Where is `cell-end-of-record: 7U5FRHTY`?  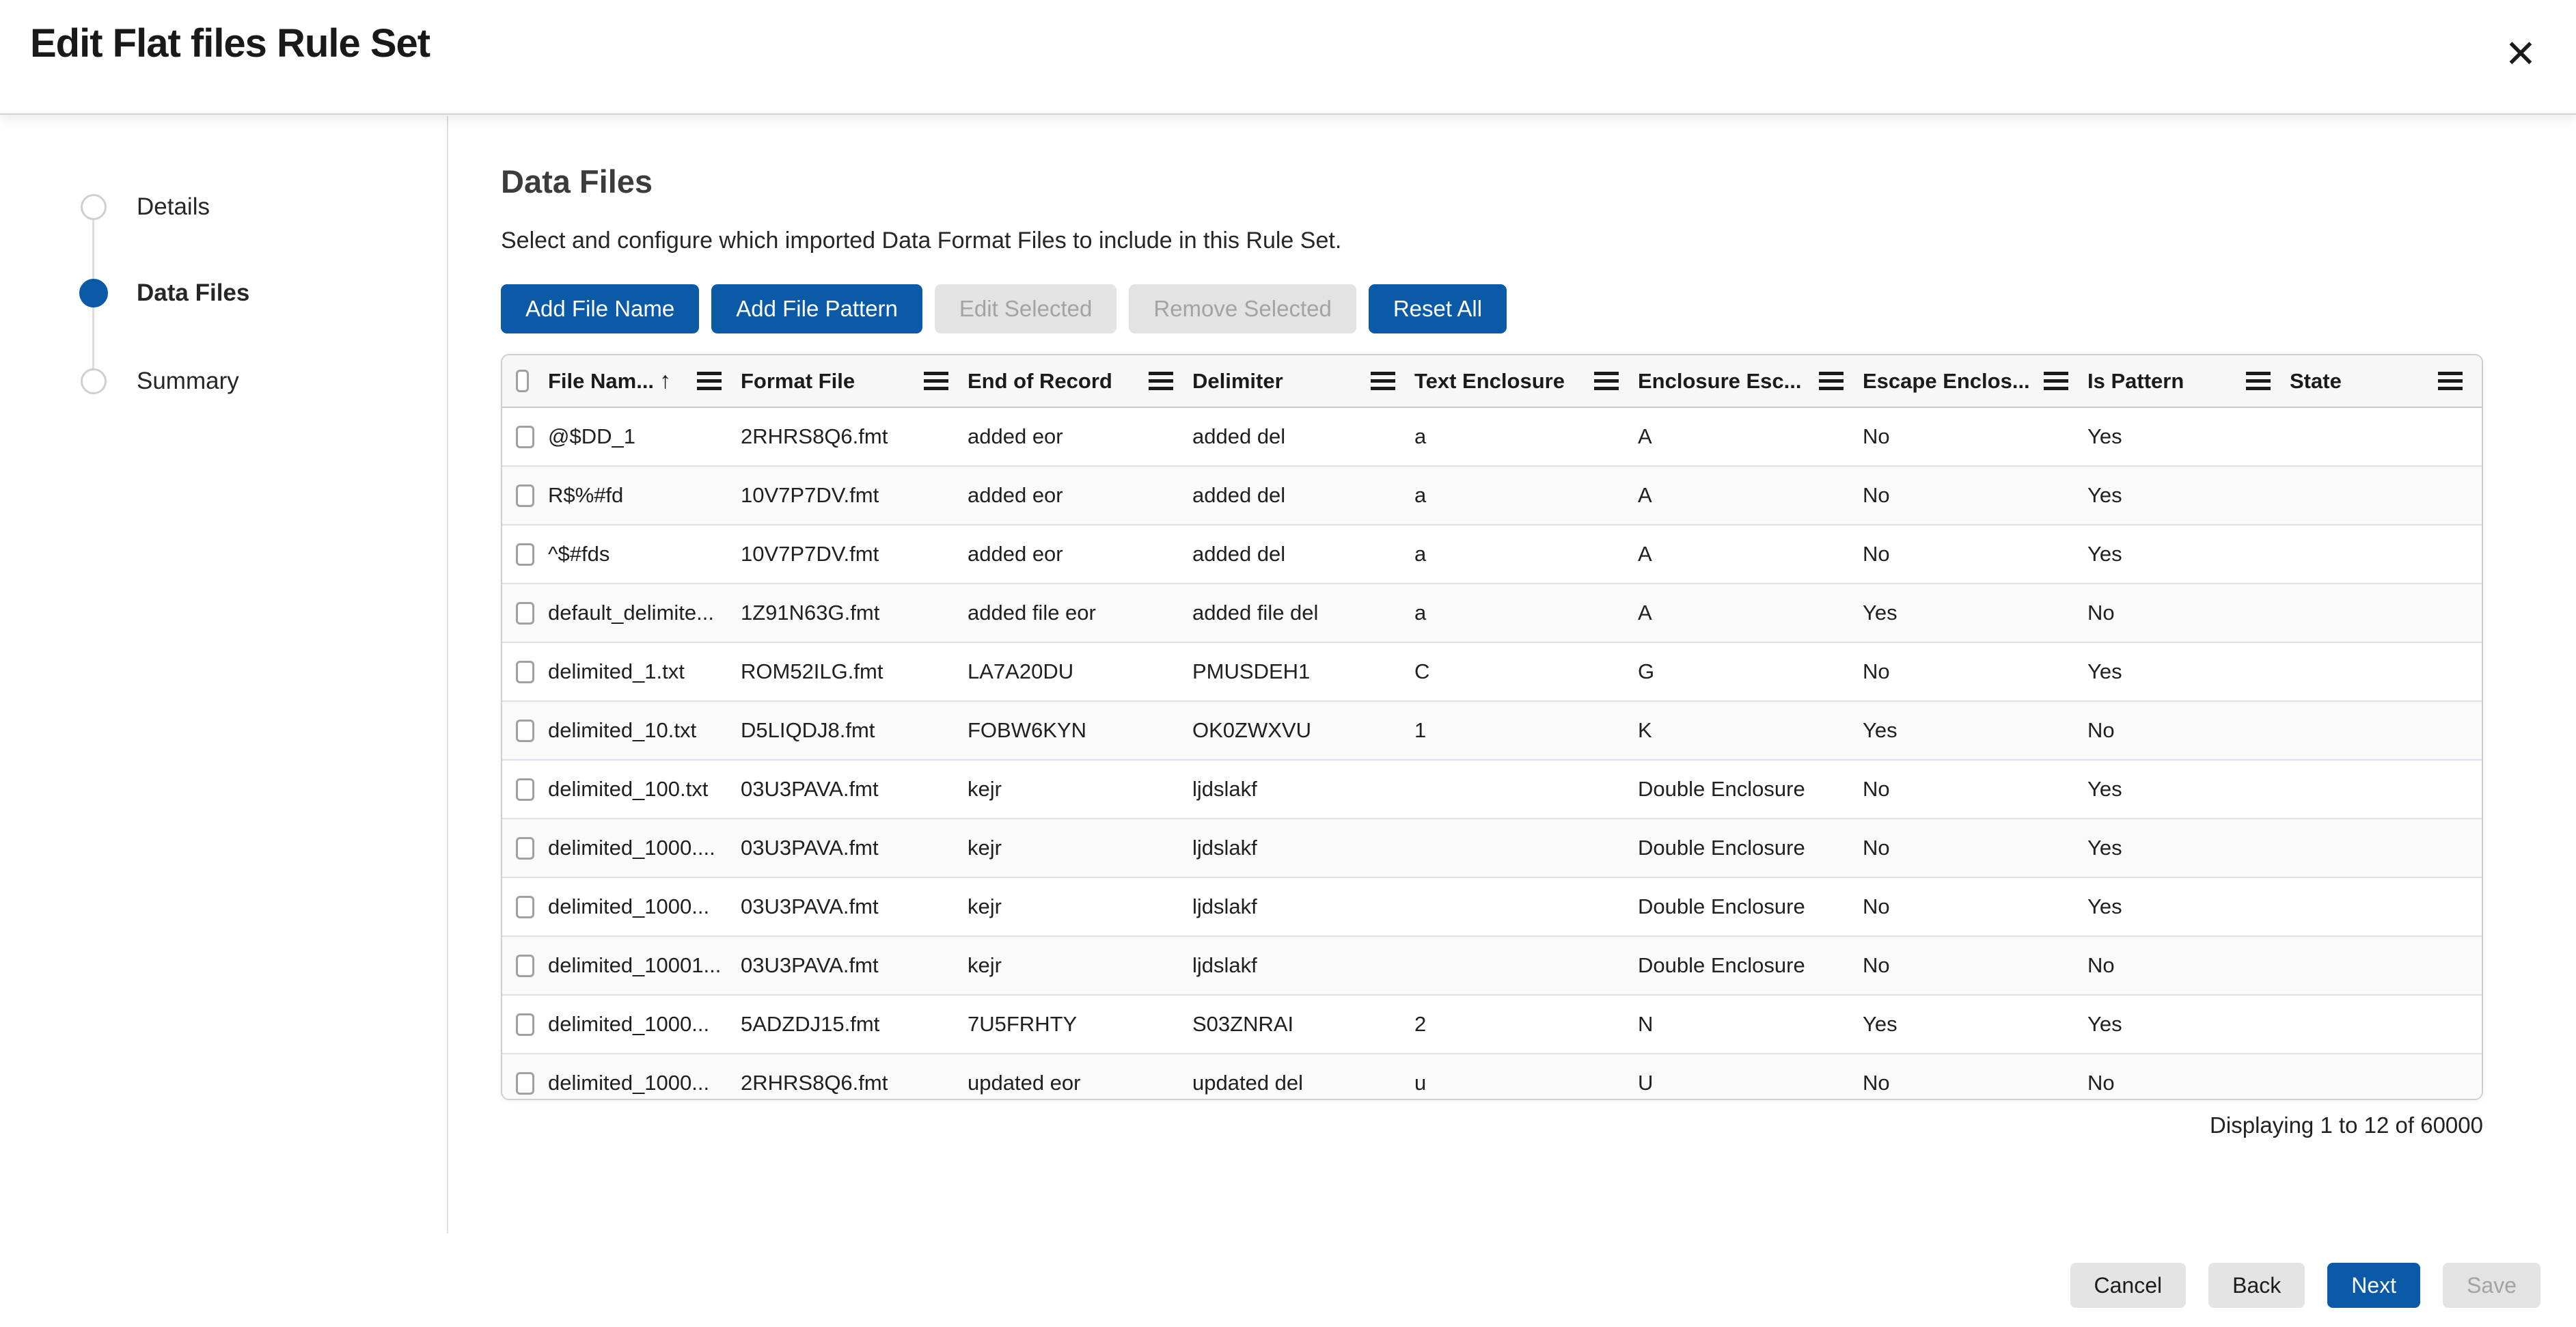 cell-end-of-record: 7U5FRHTY is located at coordinates (1023, 1024).